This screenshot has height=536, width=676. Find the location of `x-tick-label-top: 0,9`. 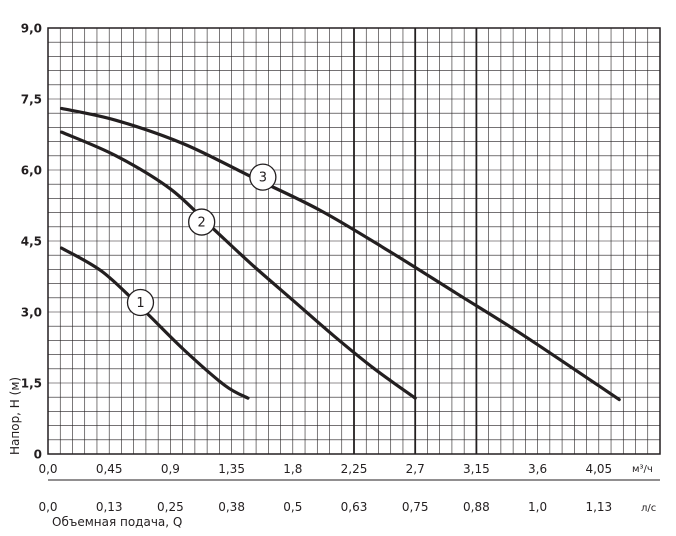

x-tick-label-top: 0,9 is located at coordinates (170, 469).